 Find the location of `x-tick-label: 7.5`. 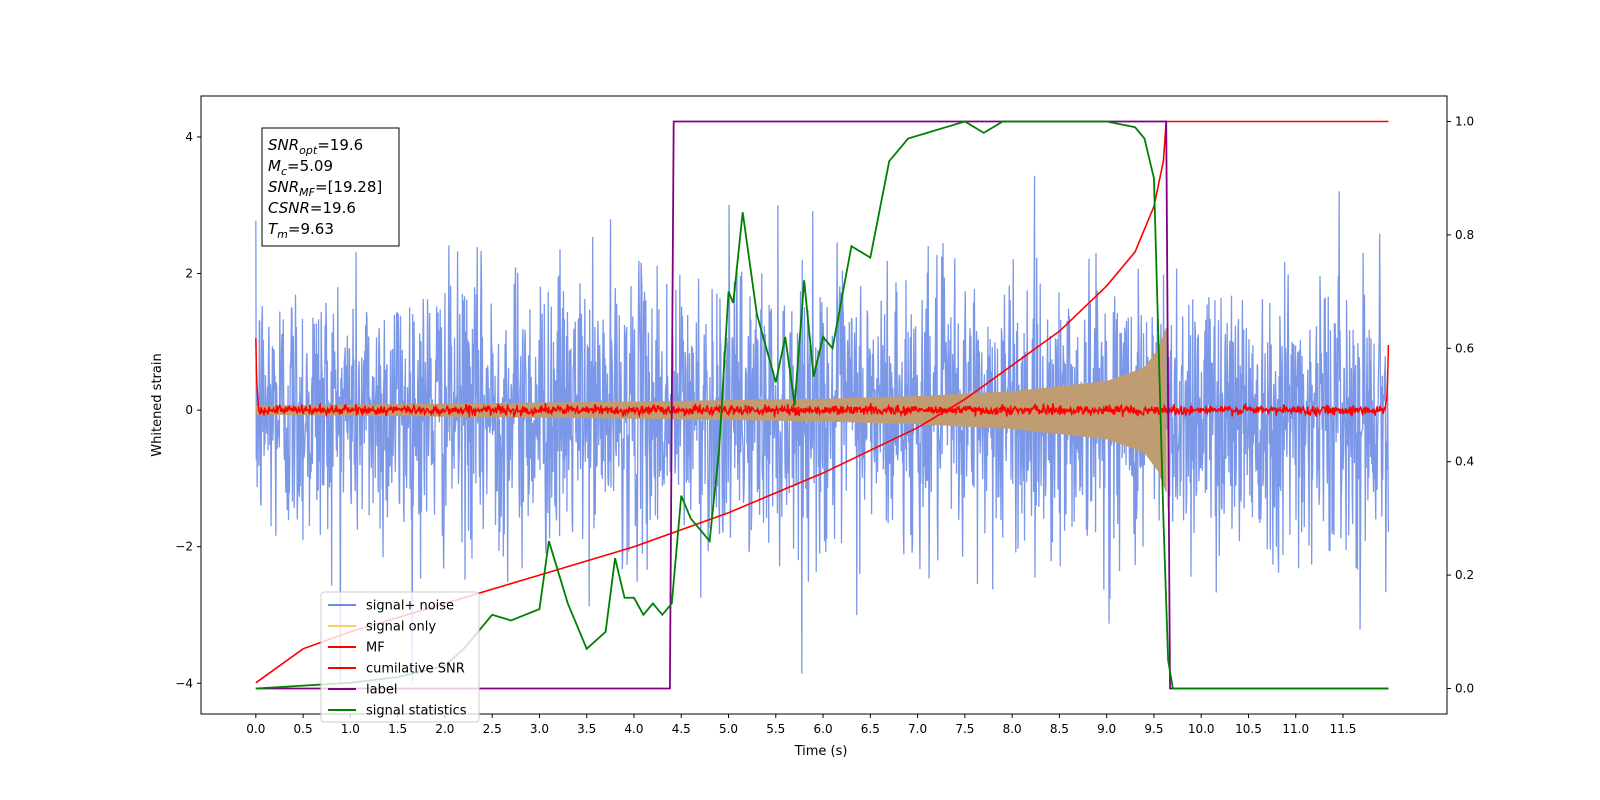

x-tick-label: 7.5 is located at coordinates (964, 729).